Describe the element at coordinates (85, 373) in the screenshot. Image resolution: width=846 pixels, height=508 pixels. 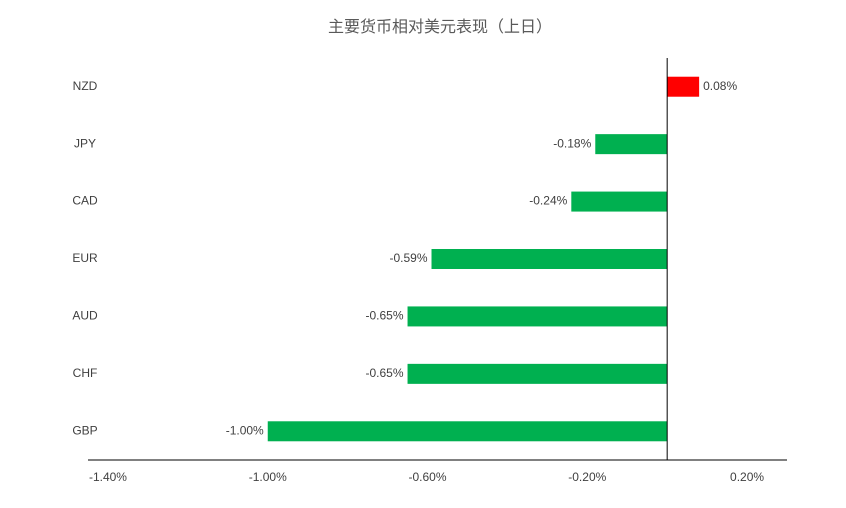
I see `y-tick-label: CHF` at that location.